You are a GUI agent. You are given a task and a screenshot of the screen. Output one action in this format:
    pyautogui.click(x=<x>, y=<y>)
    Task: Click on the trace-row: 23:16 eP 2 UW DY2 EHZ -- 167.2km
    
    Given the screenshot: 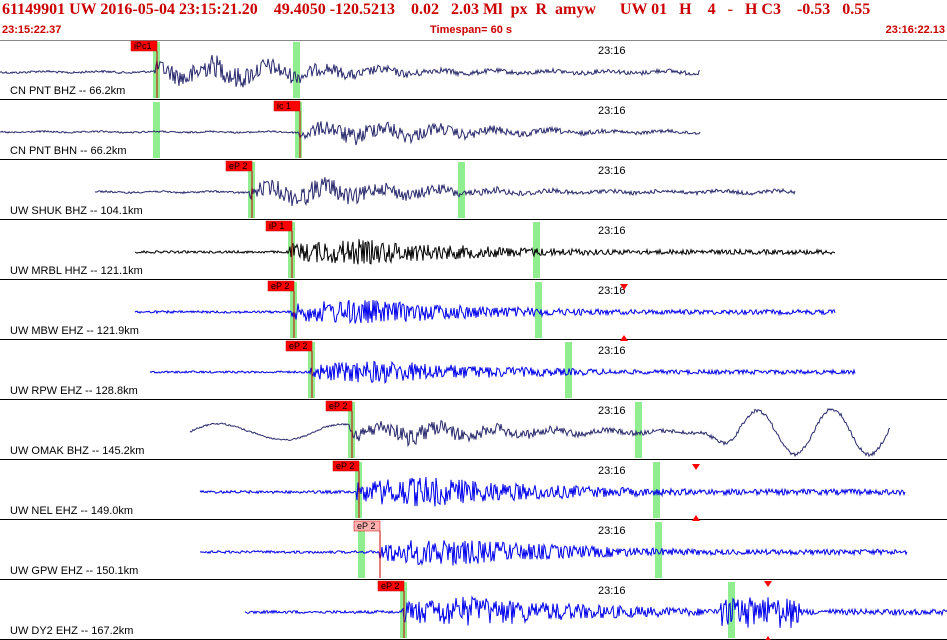 What is the action you would take?
    pyautogui.click(x=473, y=610)
    